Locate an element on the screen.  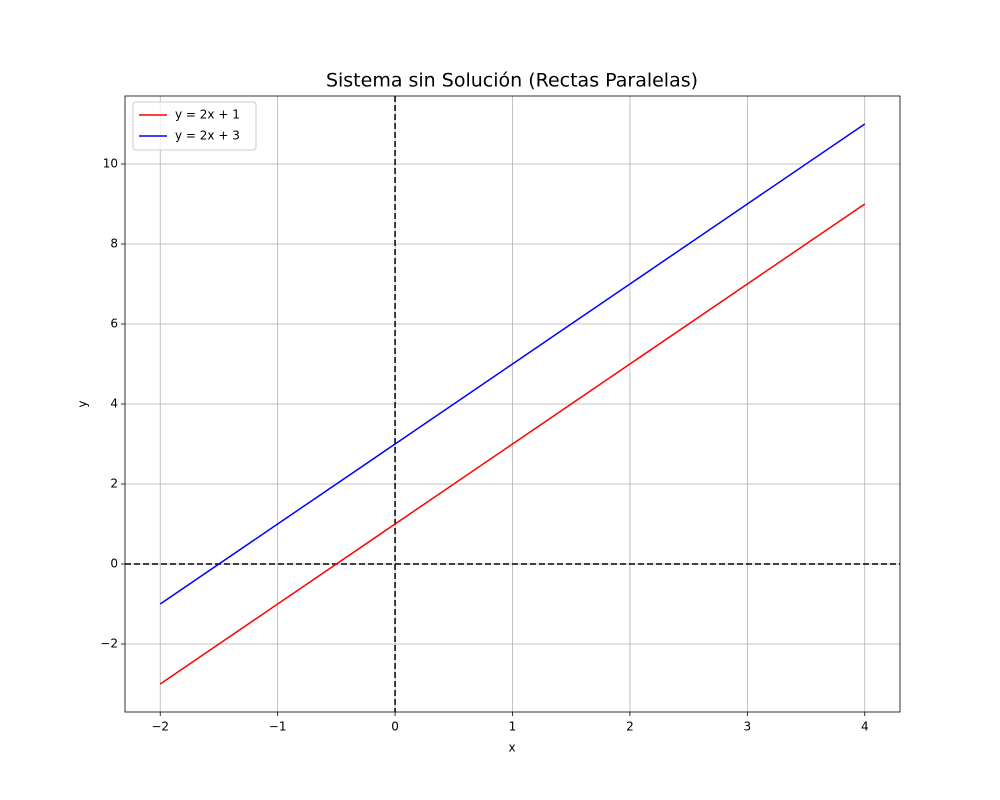
y-tick-label: 4 is located at coordinates (114, 404).